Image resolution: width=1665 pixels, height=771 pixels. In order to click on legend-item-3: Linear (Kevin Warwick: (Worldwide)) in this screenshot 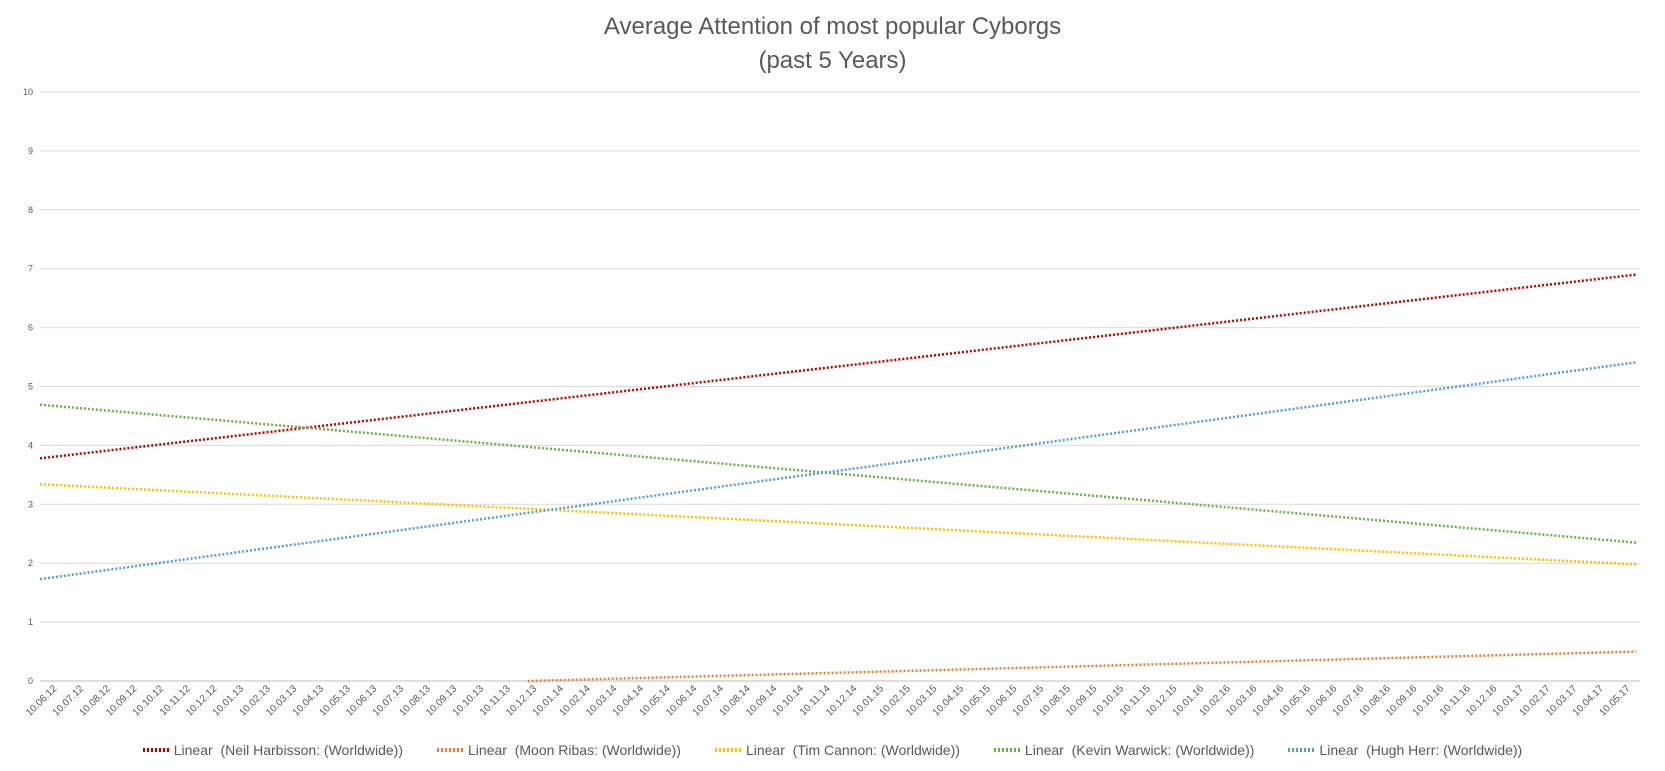, I will do `click(1124, 750)`.